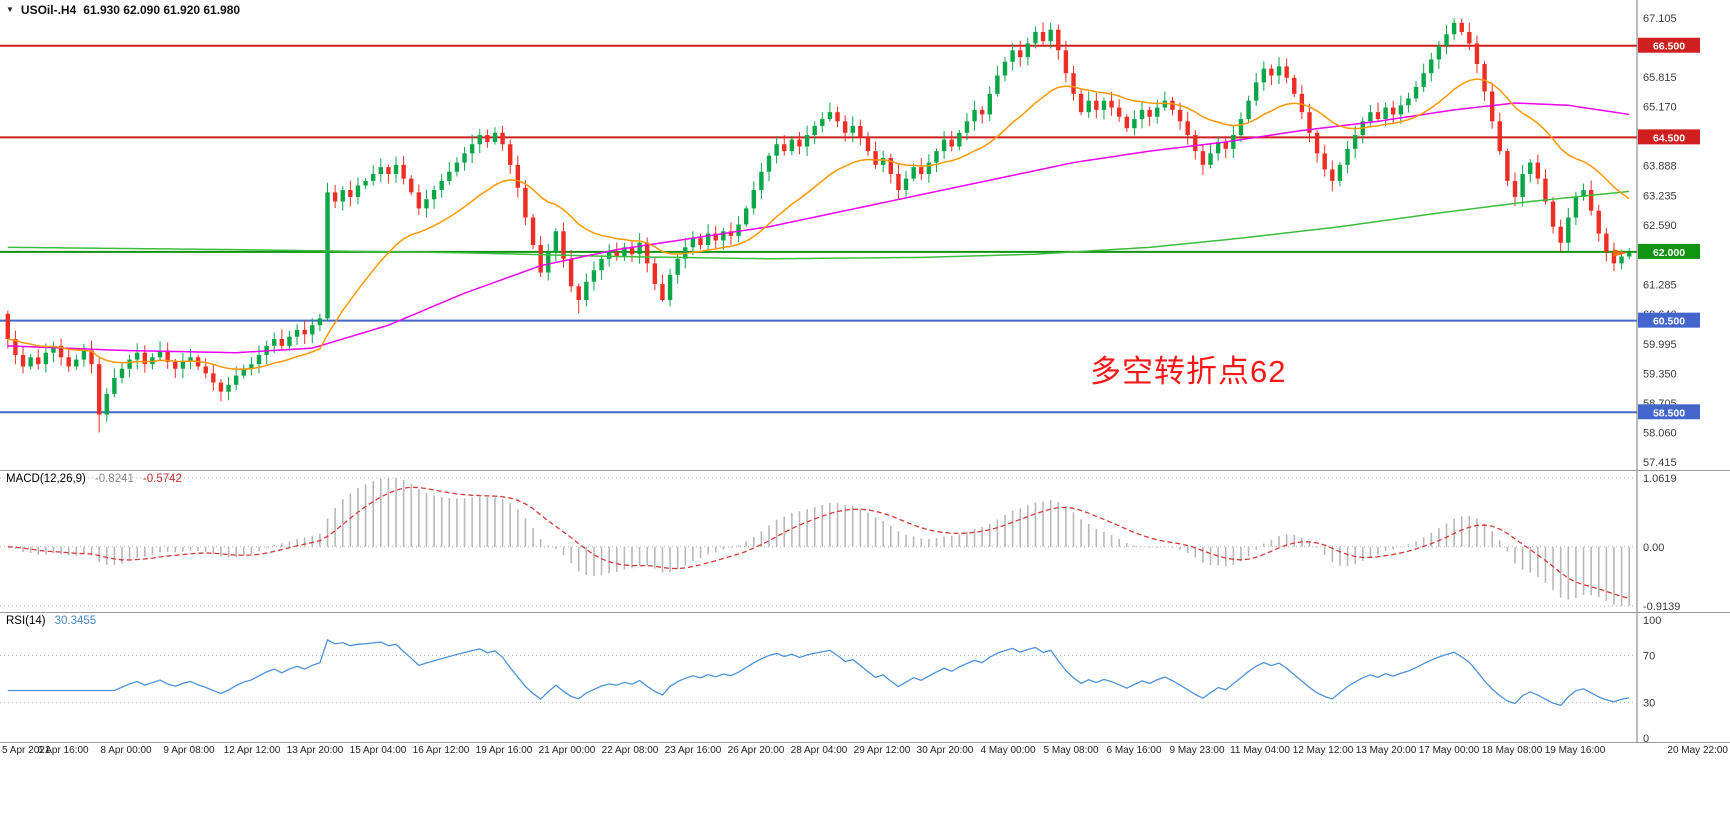 Image resolution: width=1730 pixels, height=840 pixels. I want to click on price-tick-label: 59.350, so click(1660, 374).